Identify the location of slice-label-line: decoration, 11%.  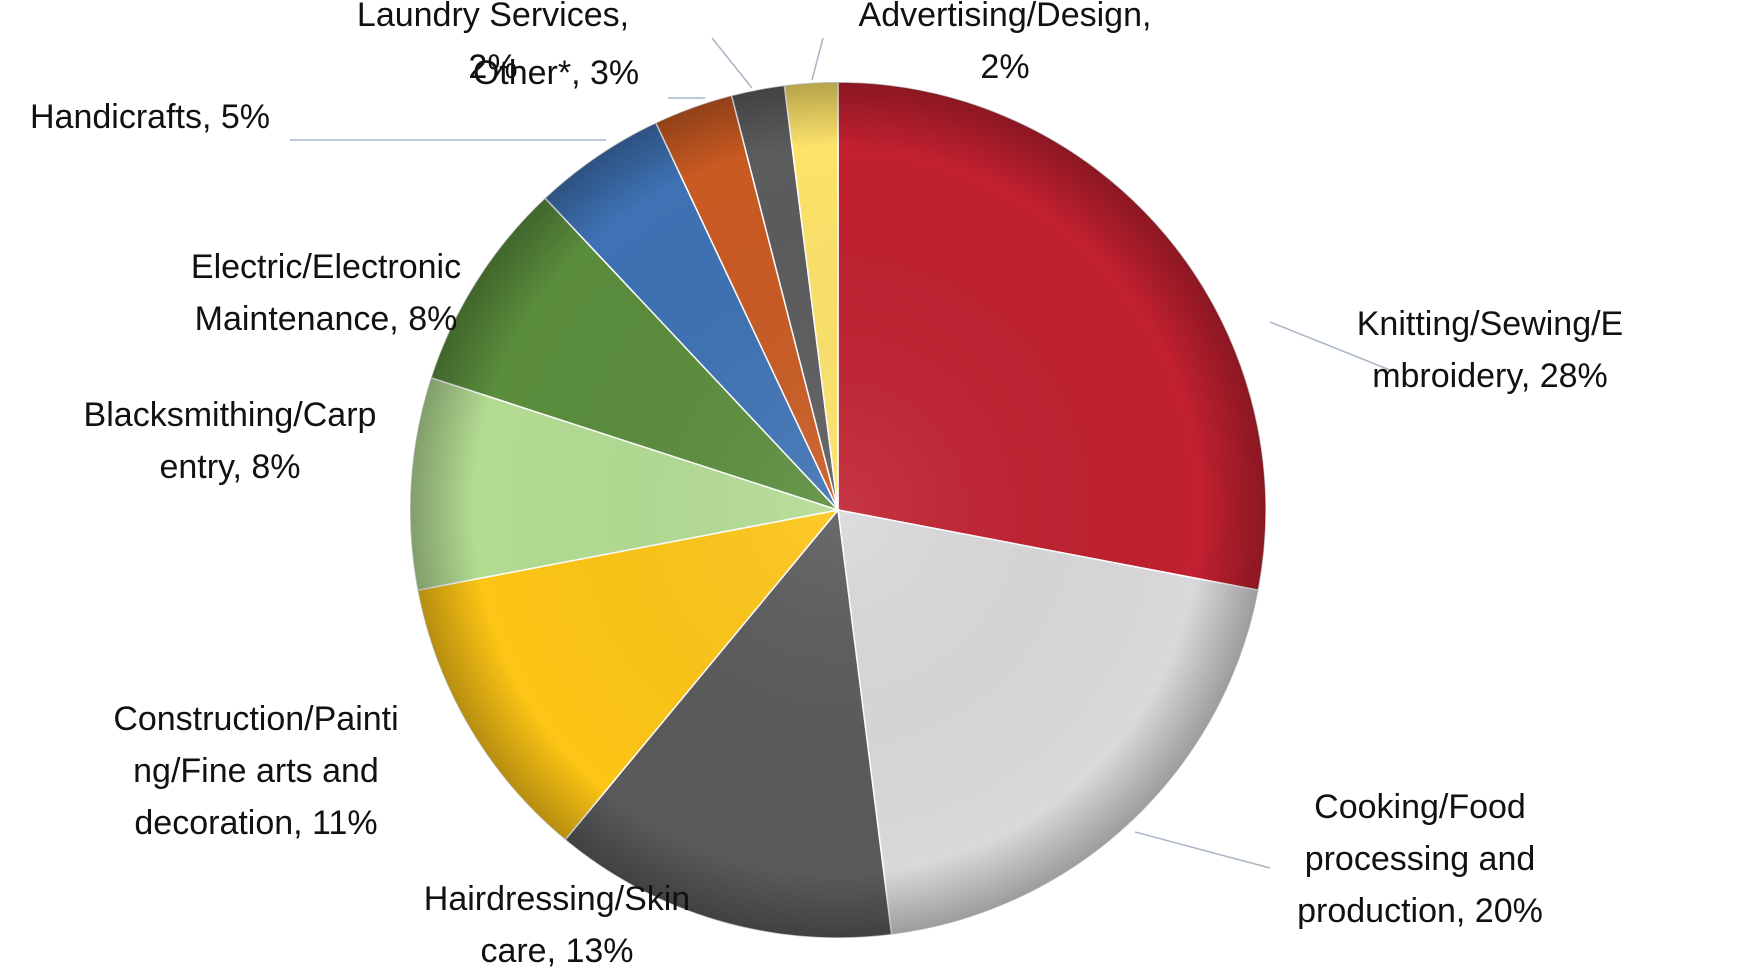
(255, 823).